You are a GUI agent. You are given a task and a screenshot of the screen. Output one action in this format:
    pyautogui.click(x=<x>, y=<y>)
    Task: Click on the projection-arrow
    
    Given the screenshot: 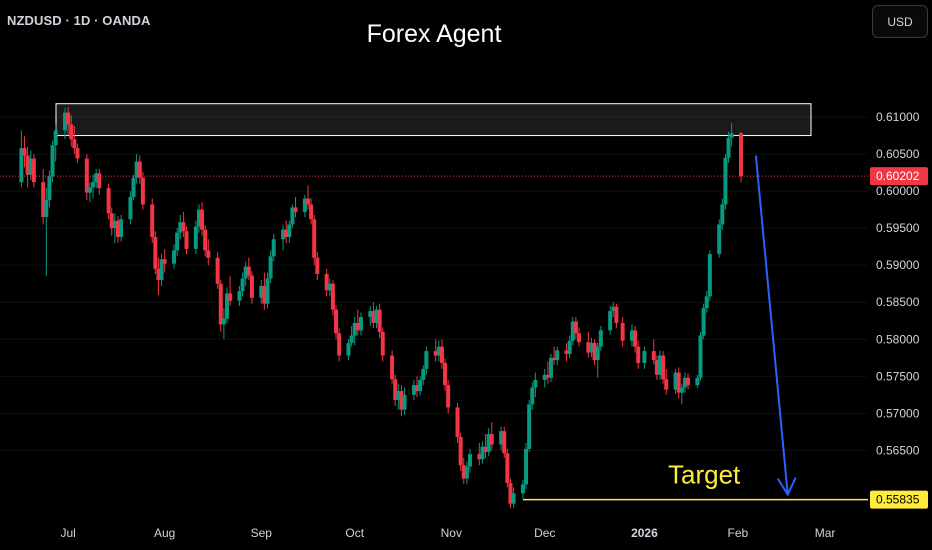 What is the action you would take?
    pyautogui.click(x=771, y=325)
    